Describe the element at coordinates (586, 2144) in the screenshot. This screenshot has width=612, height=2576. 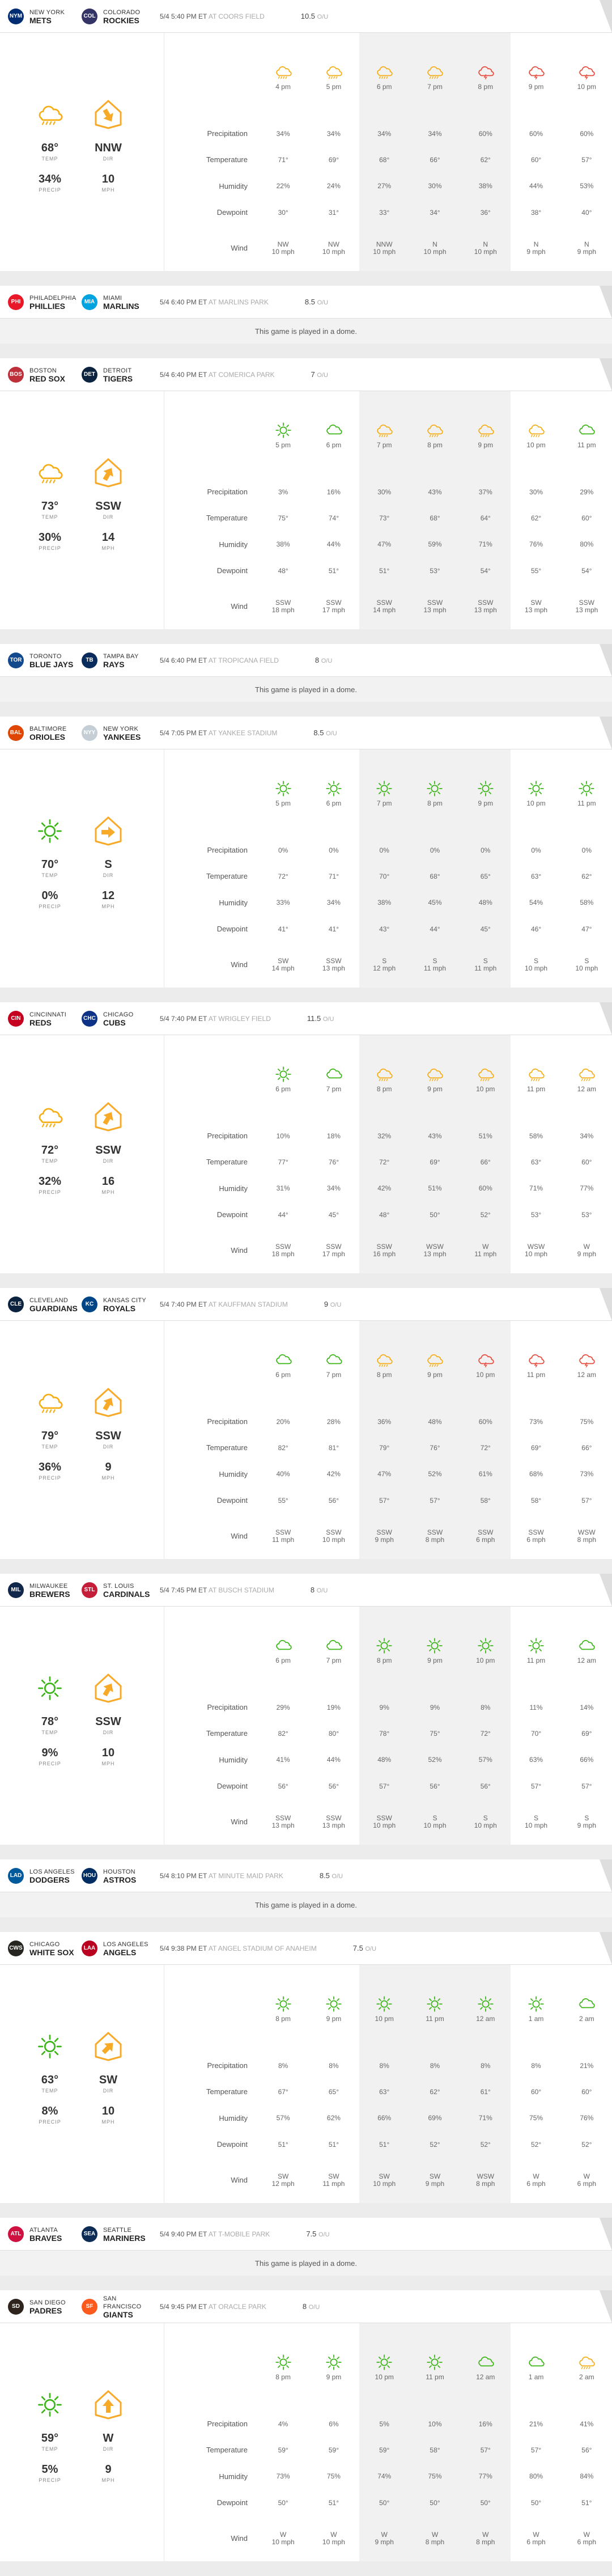
I see `dewpoint-cell: 52°` at that location.